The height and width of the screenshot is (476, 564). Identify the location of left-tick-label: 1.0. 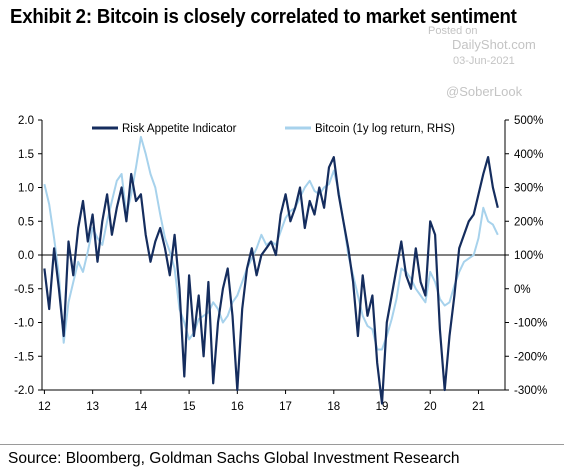
(26, 189).